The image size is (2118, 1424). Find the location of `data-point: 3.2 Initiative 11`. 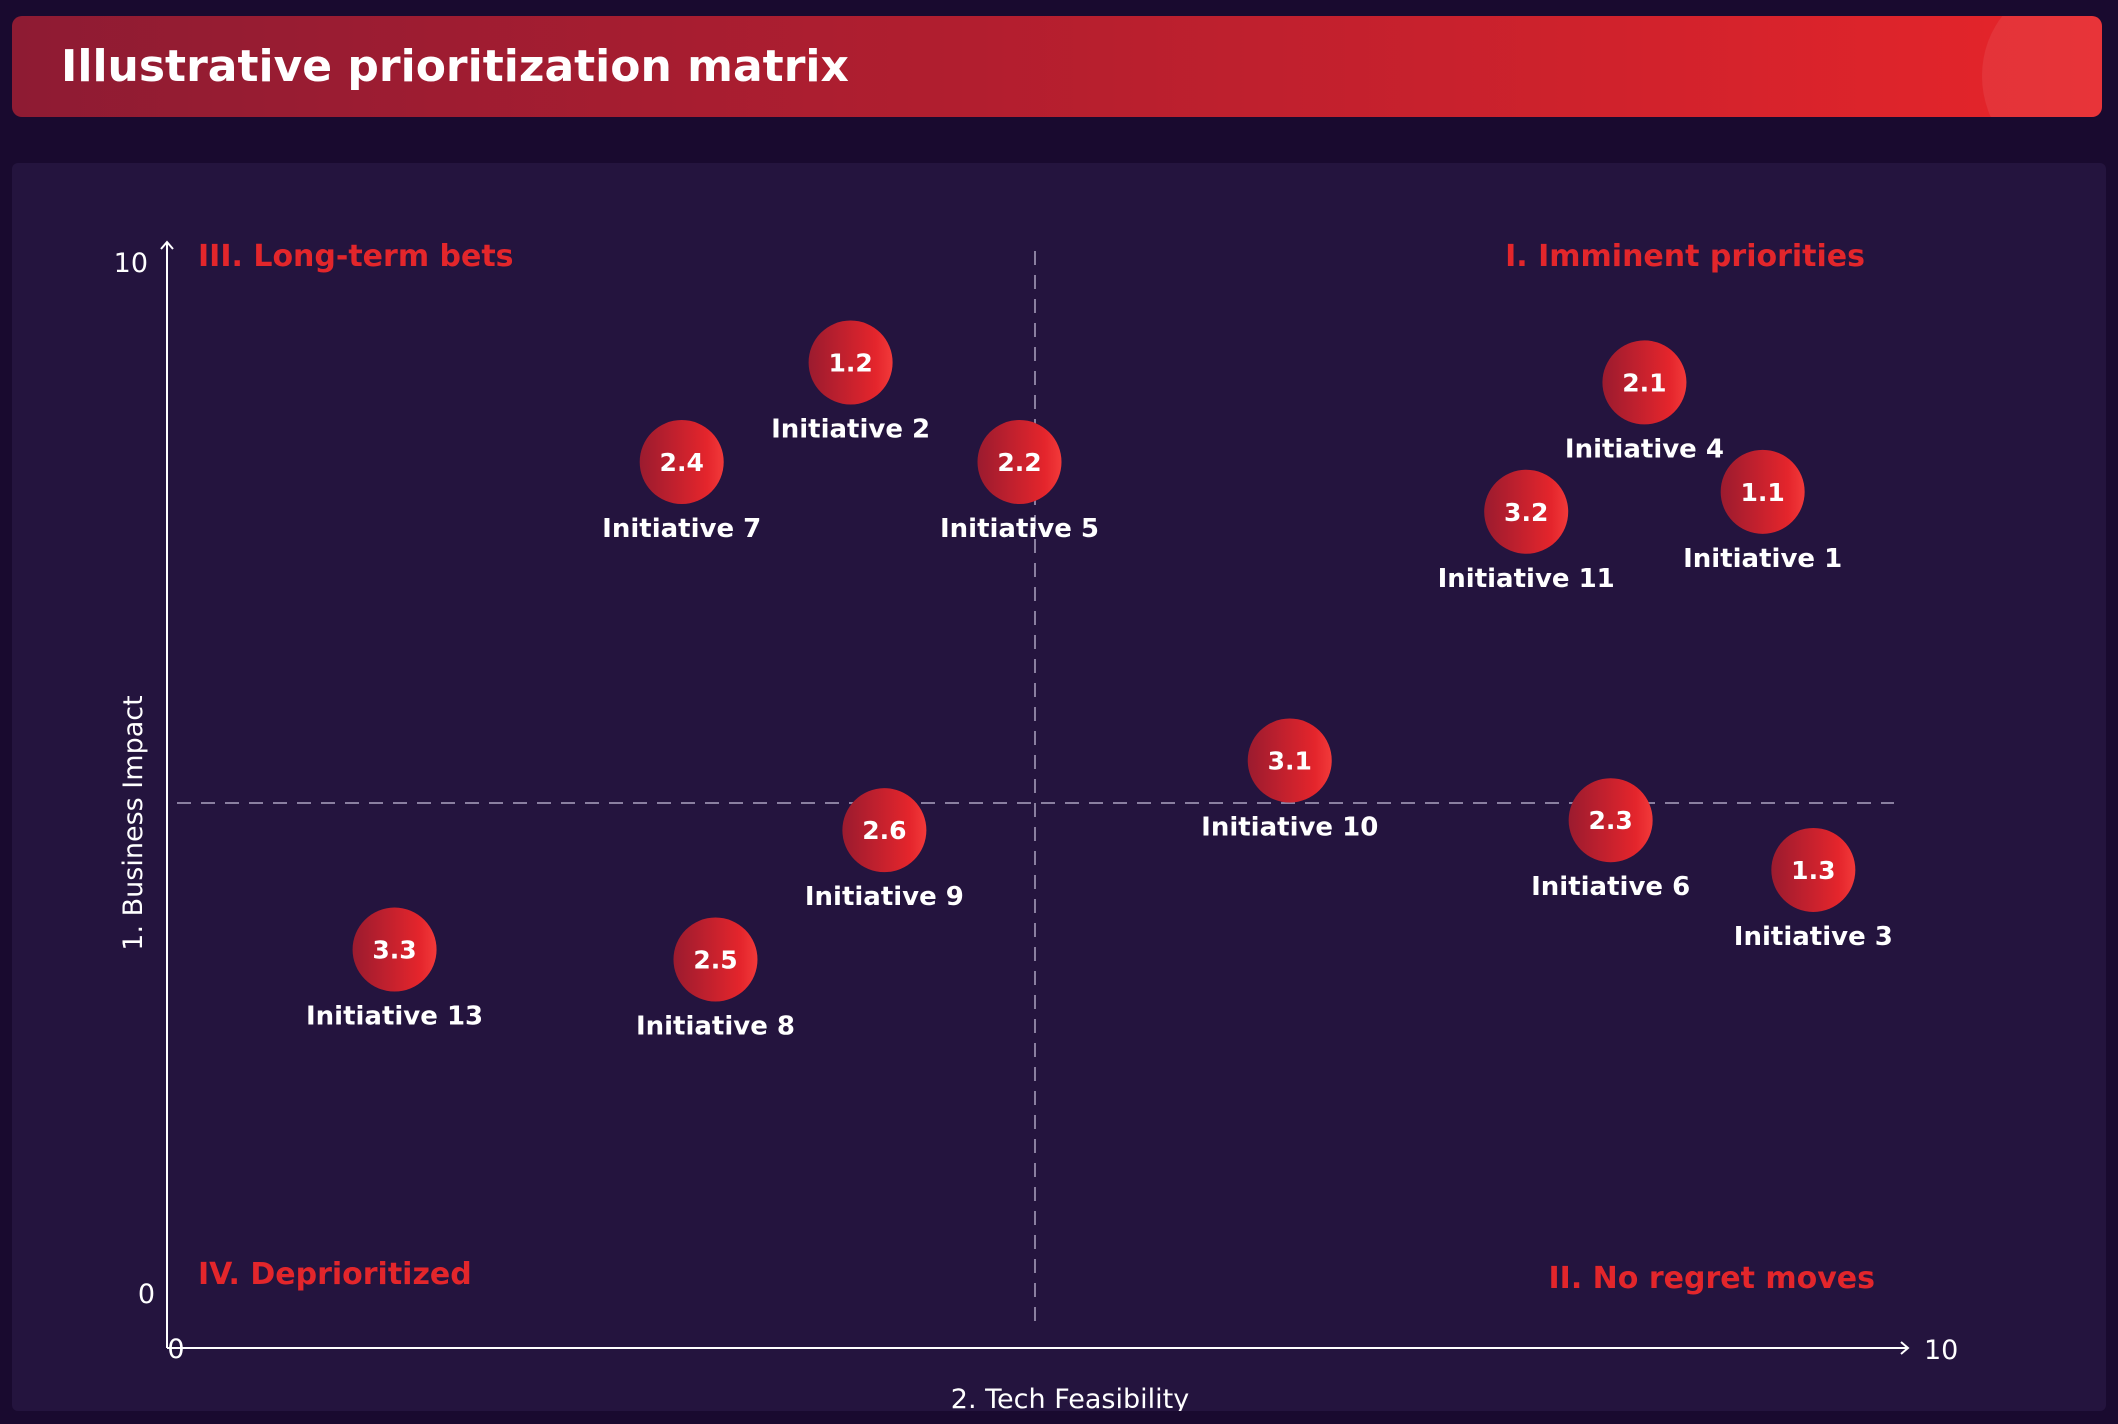

data-point: 3.2 Initiative 11 is located at coordinates (1526, 531).